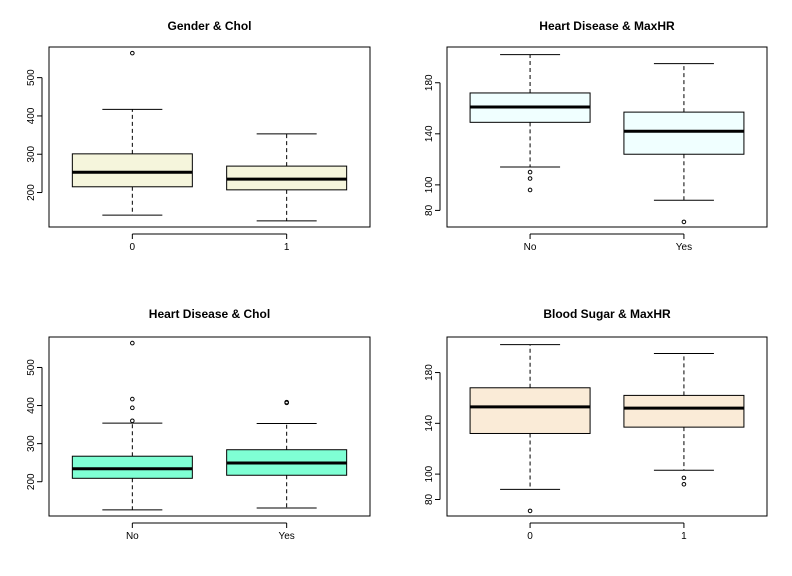 The height and width of the screenshot is (576, 792). I want to click on chart-title: Gender & Chol, so click(209, 26).